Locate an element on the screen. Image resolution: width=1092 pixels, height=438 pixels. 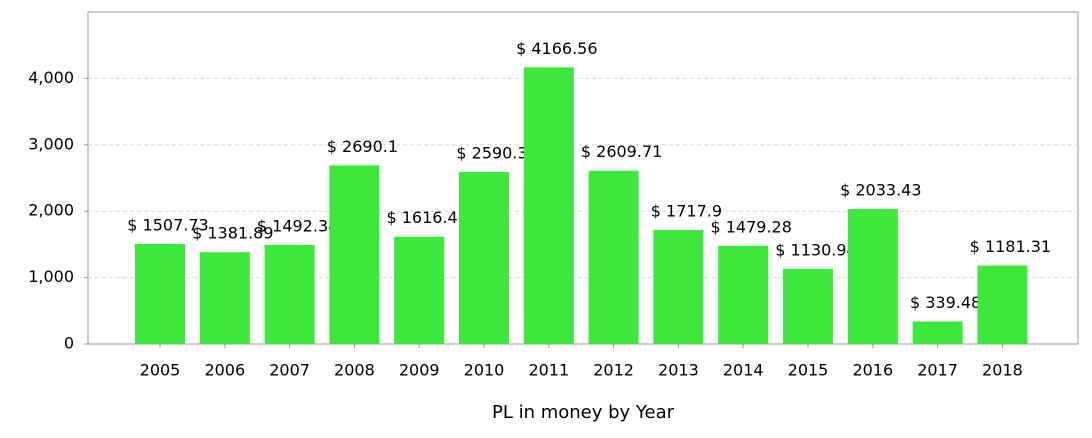
x-tick-label: 2012 is located at coordinates (613, 370).